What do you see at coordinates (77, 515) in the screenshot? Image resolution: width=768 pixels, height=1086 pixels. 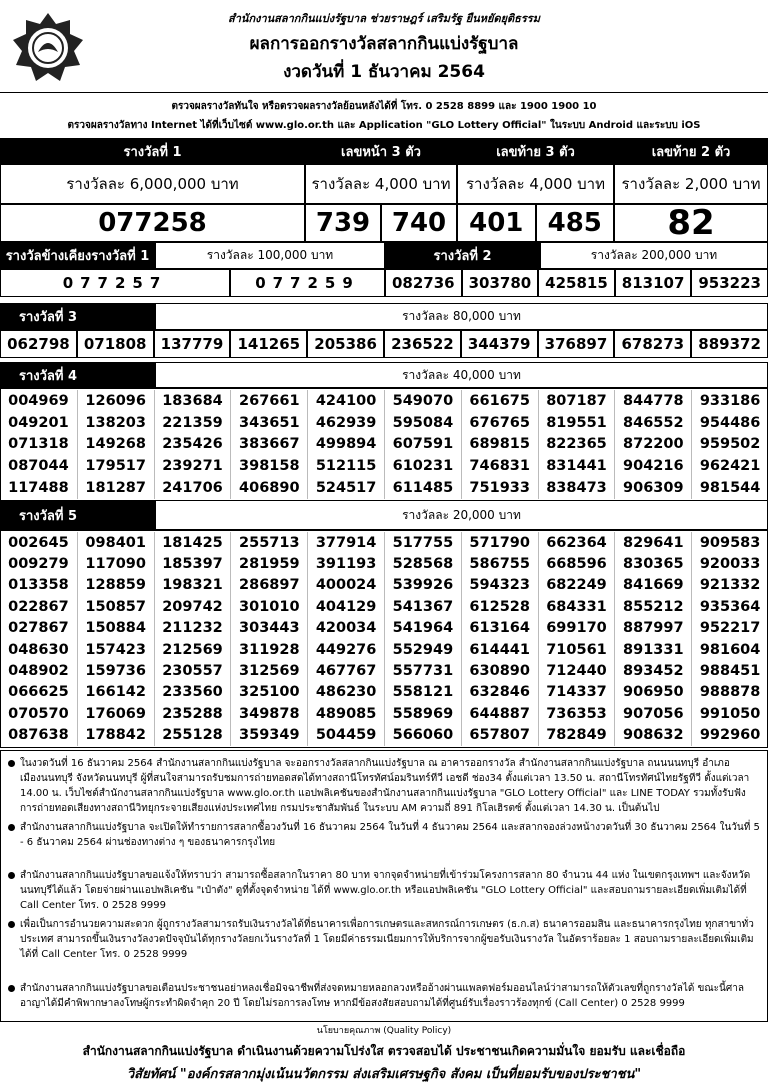 I see `prize-label: รางวัลที่ 5` at bounding box center [77, 515].